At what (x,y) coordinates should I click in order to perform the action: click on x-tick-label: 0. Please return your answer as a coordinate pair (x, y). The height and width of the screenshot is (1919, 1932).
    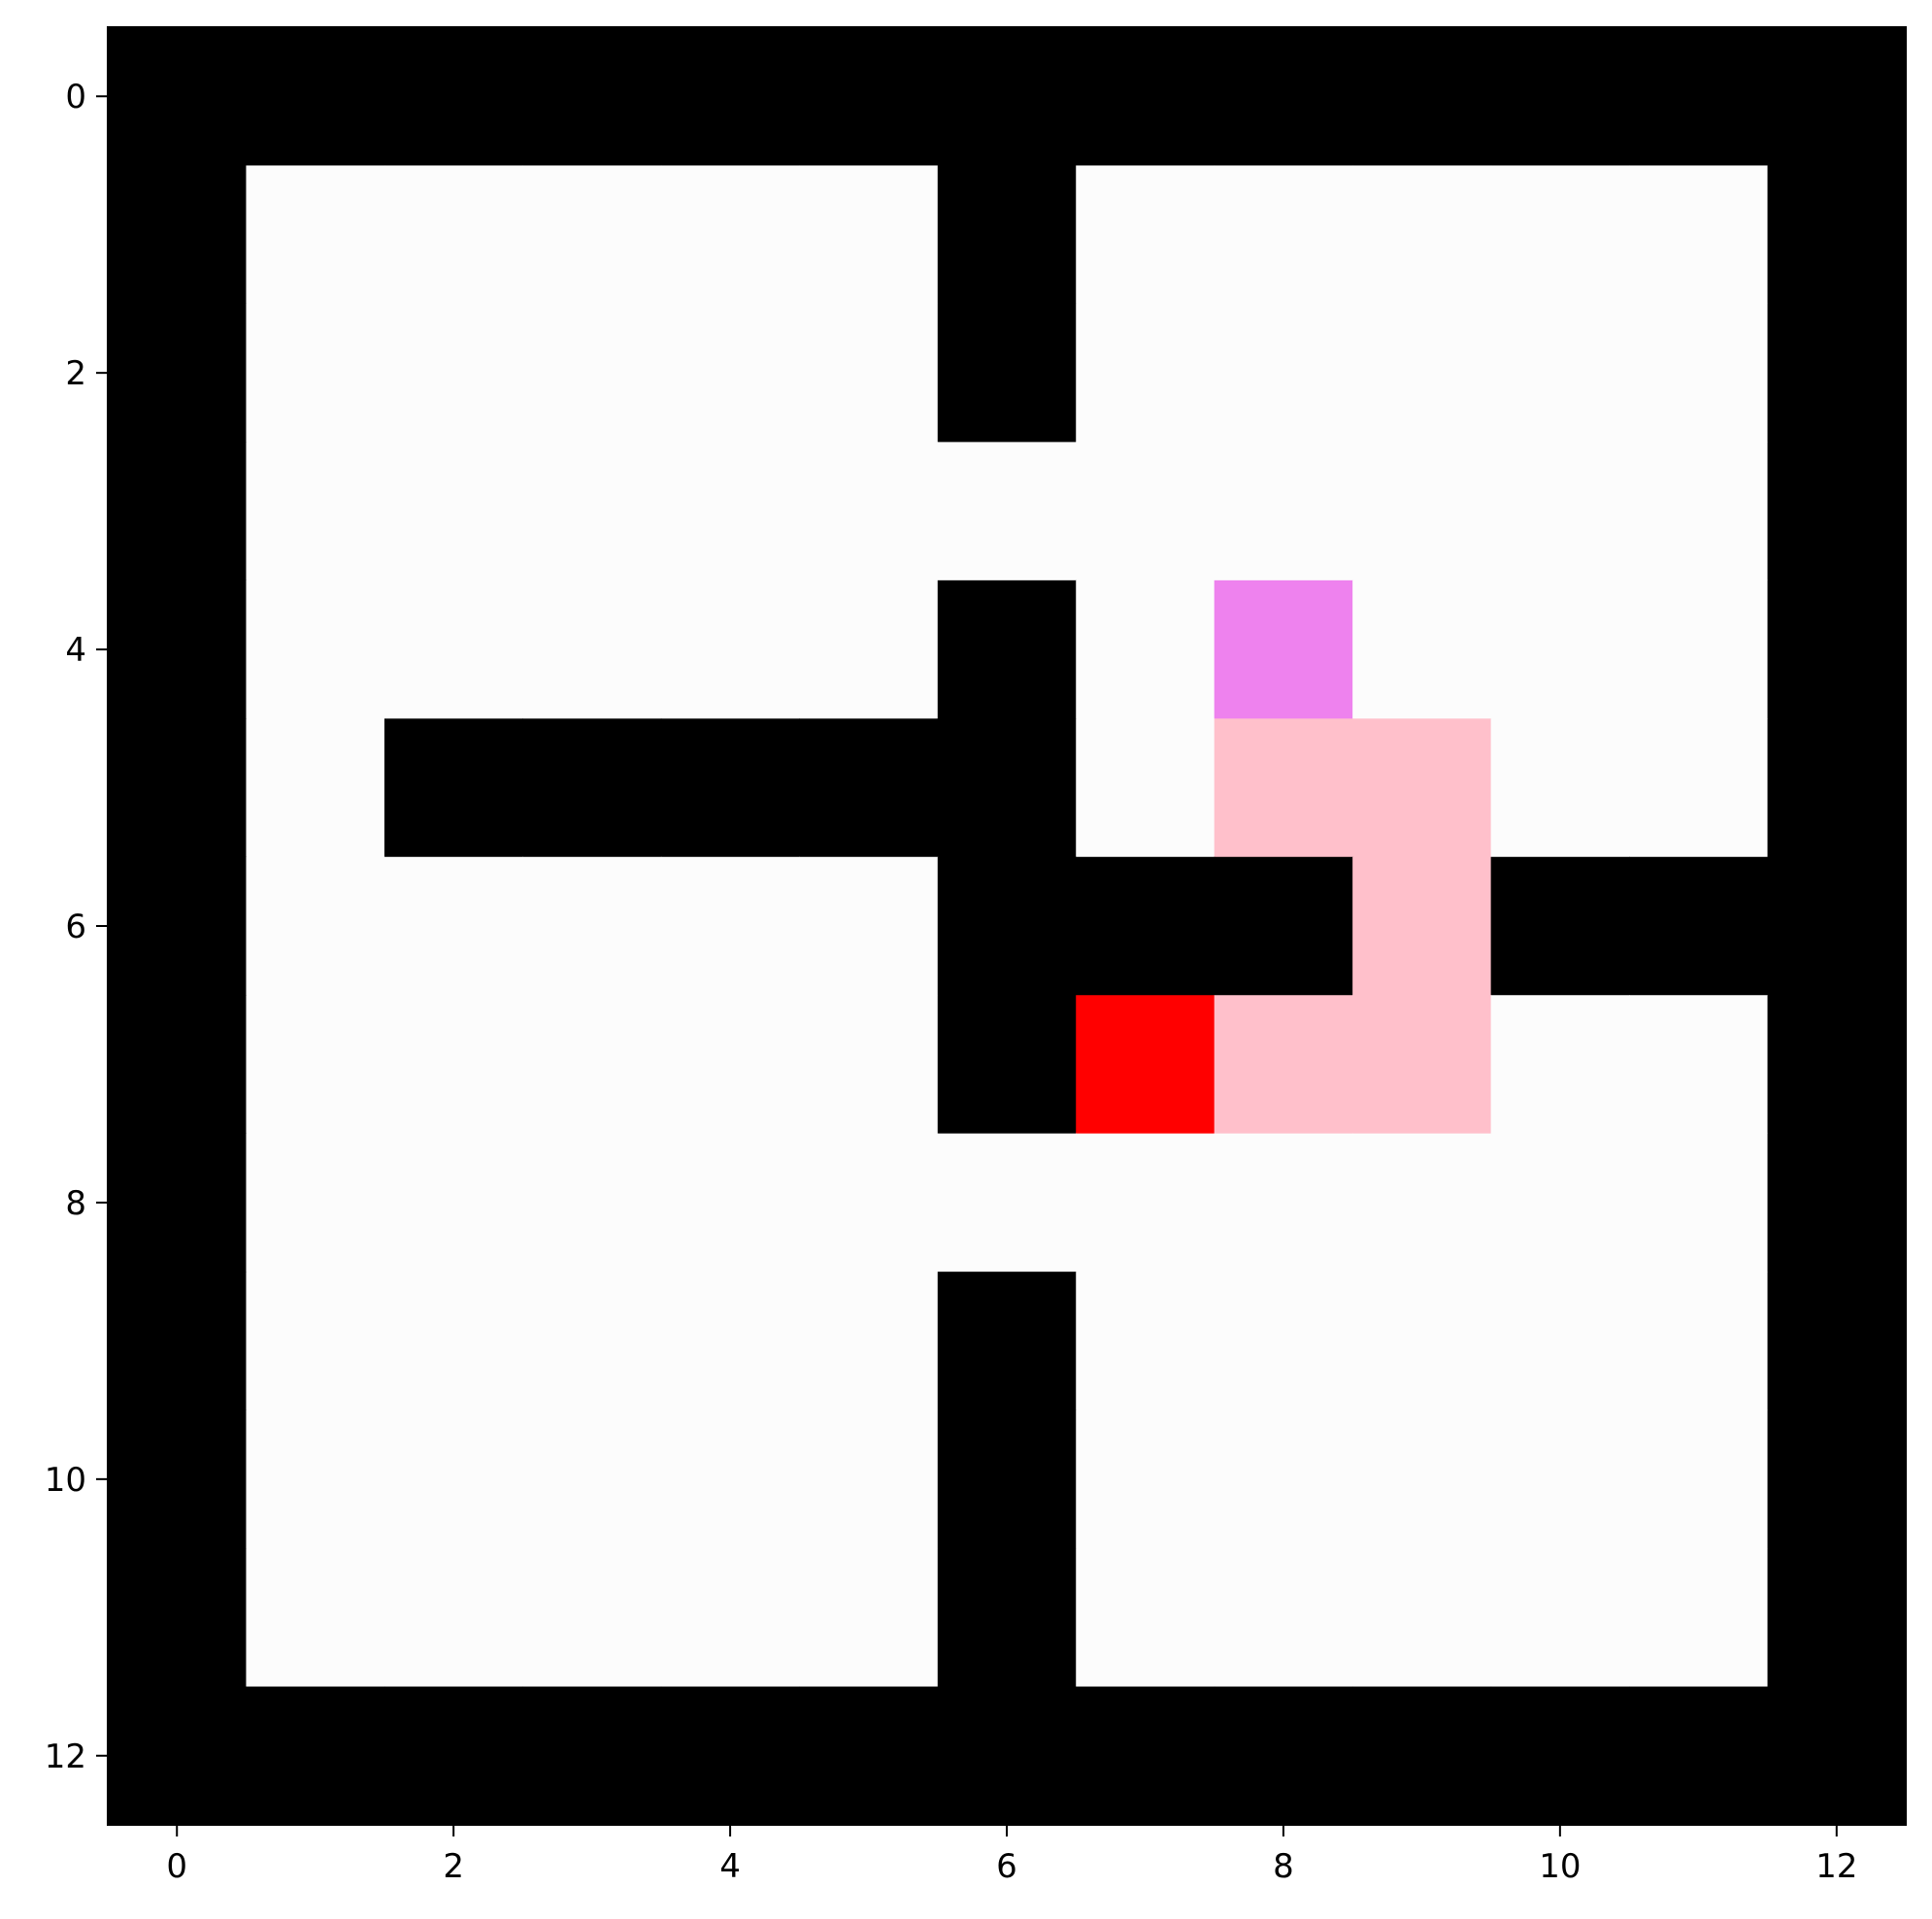
    Looking at the image, I should click on (176, 1866).